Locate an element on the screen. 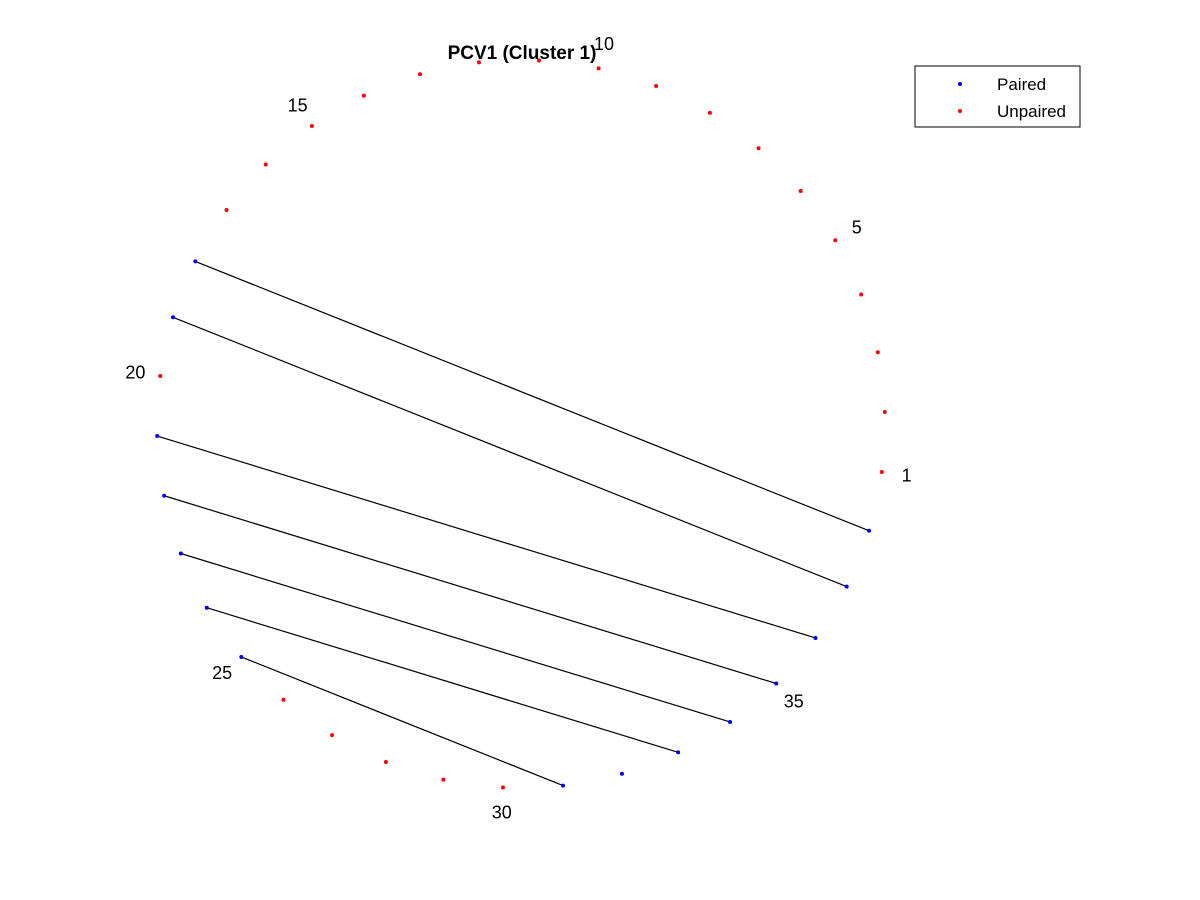  position-label-30: 30 is located at coordinates (502, 813).